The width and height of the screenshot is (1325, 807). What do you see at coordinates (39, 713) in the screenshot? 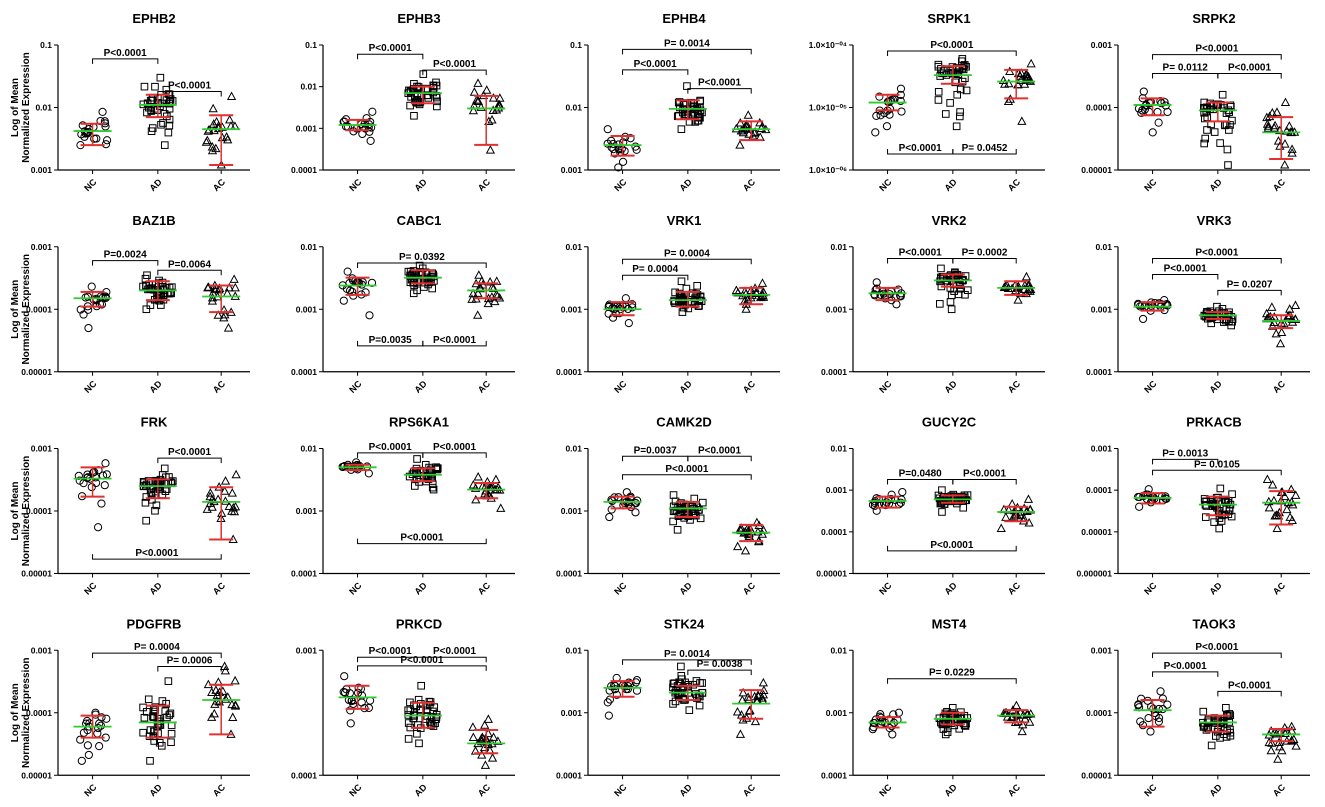
I see `y-tick-label: 0.0001` at bounding box center [39, 713].